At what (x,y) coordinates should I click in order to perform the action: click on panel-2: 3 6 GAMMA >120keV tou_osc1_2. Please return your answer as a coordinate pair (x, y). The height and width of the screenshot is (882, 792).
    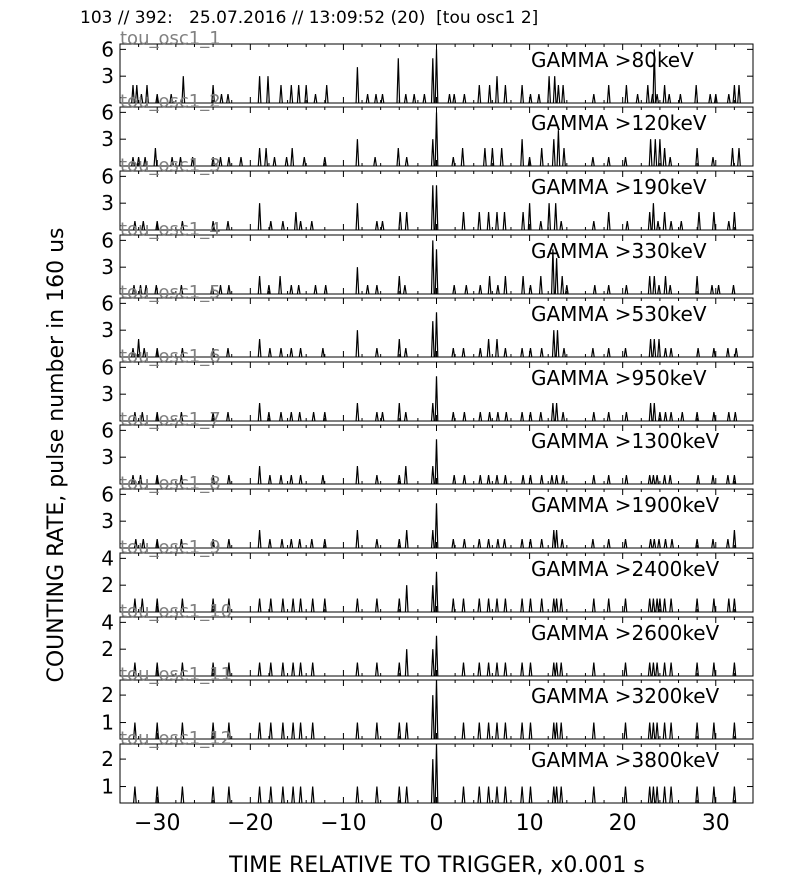
    Looking at the image, I should click on (427, 129).